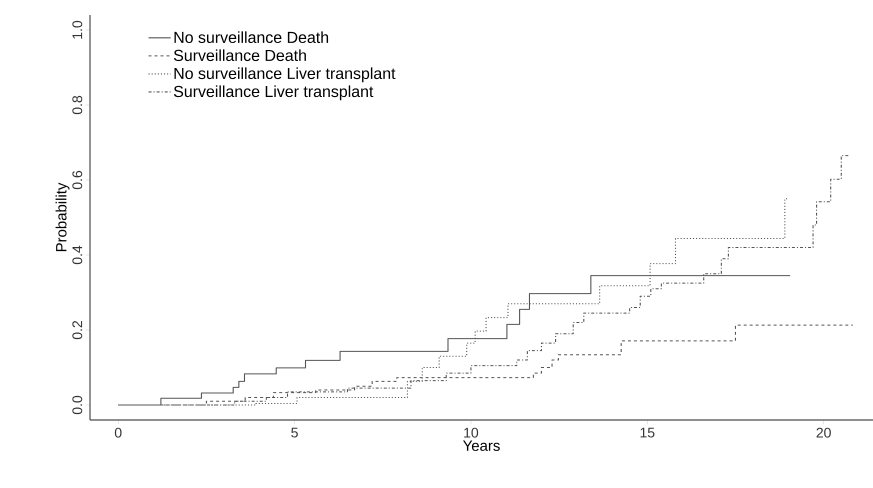  What do you see at coordinates (77, 330) in the screenshot?
I see `y-tick-label: 0.2` at bounding box center [77, 330].